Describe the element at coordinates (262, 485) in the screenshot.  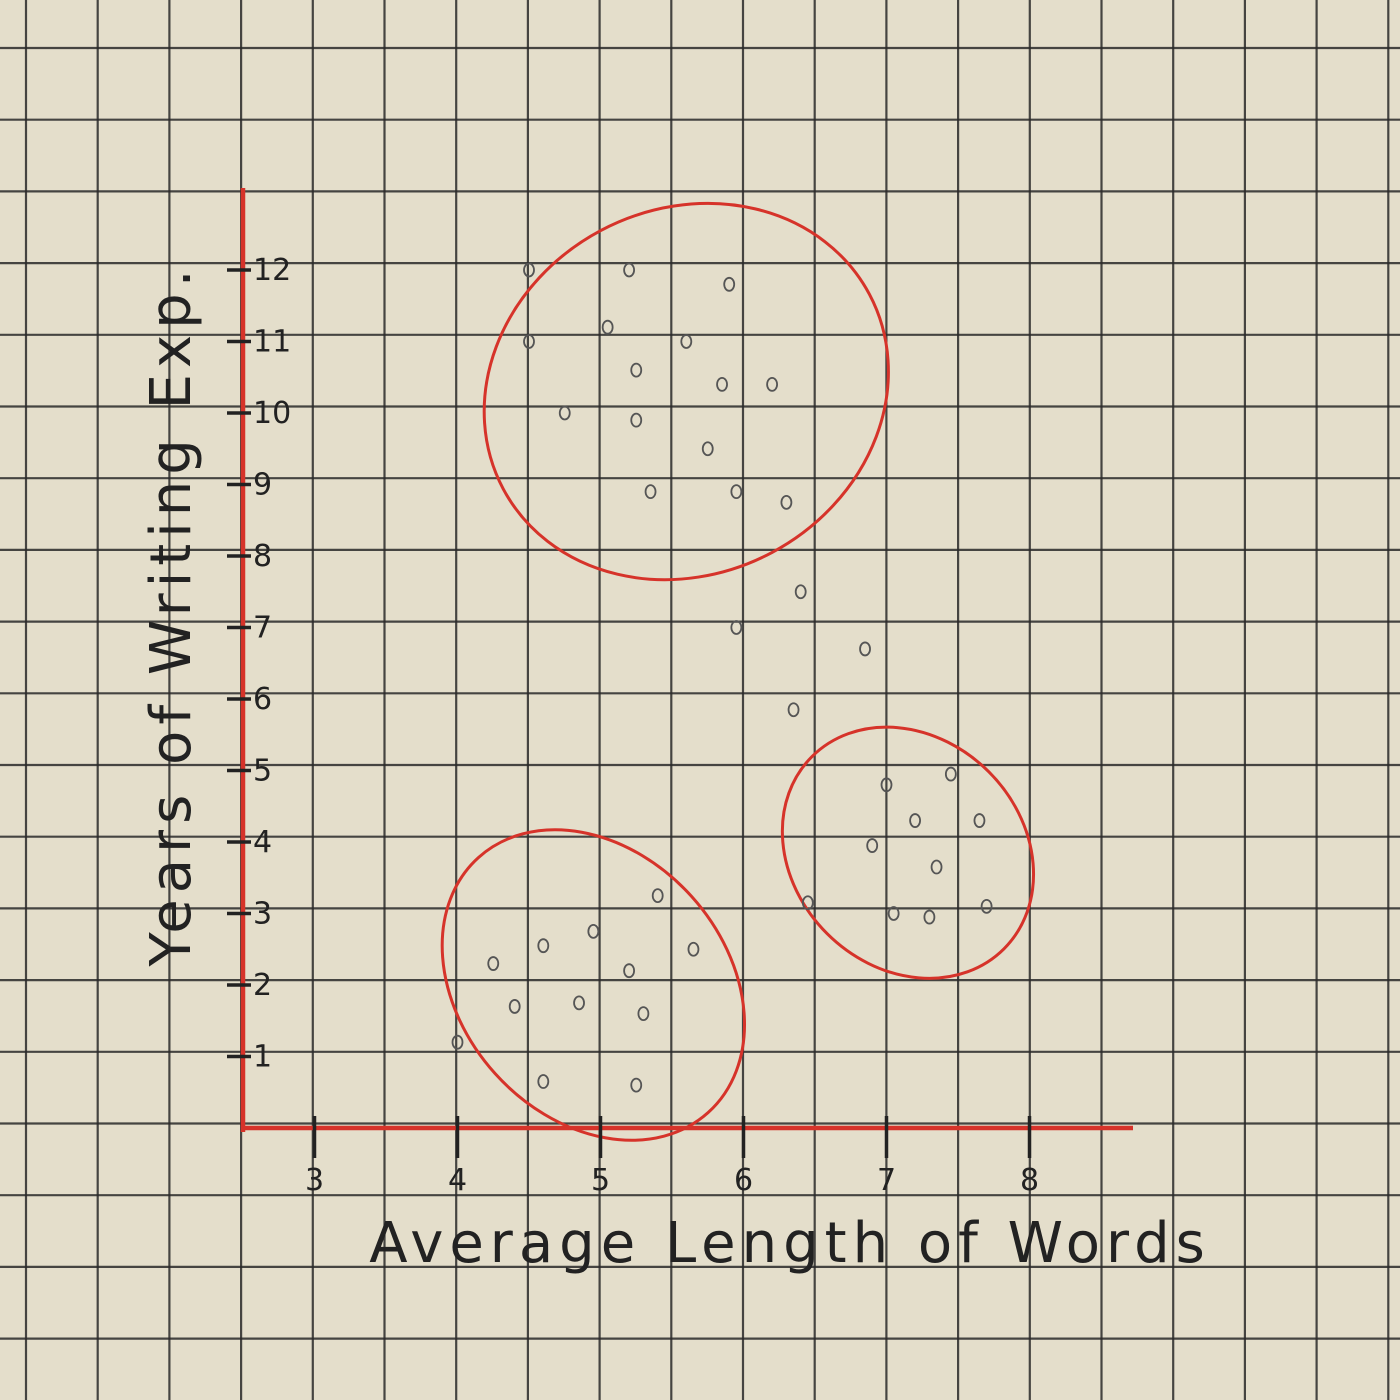
I see `y-tick-label: 9` at that location.